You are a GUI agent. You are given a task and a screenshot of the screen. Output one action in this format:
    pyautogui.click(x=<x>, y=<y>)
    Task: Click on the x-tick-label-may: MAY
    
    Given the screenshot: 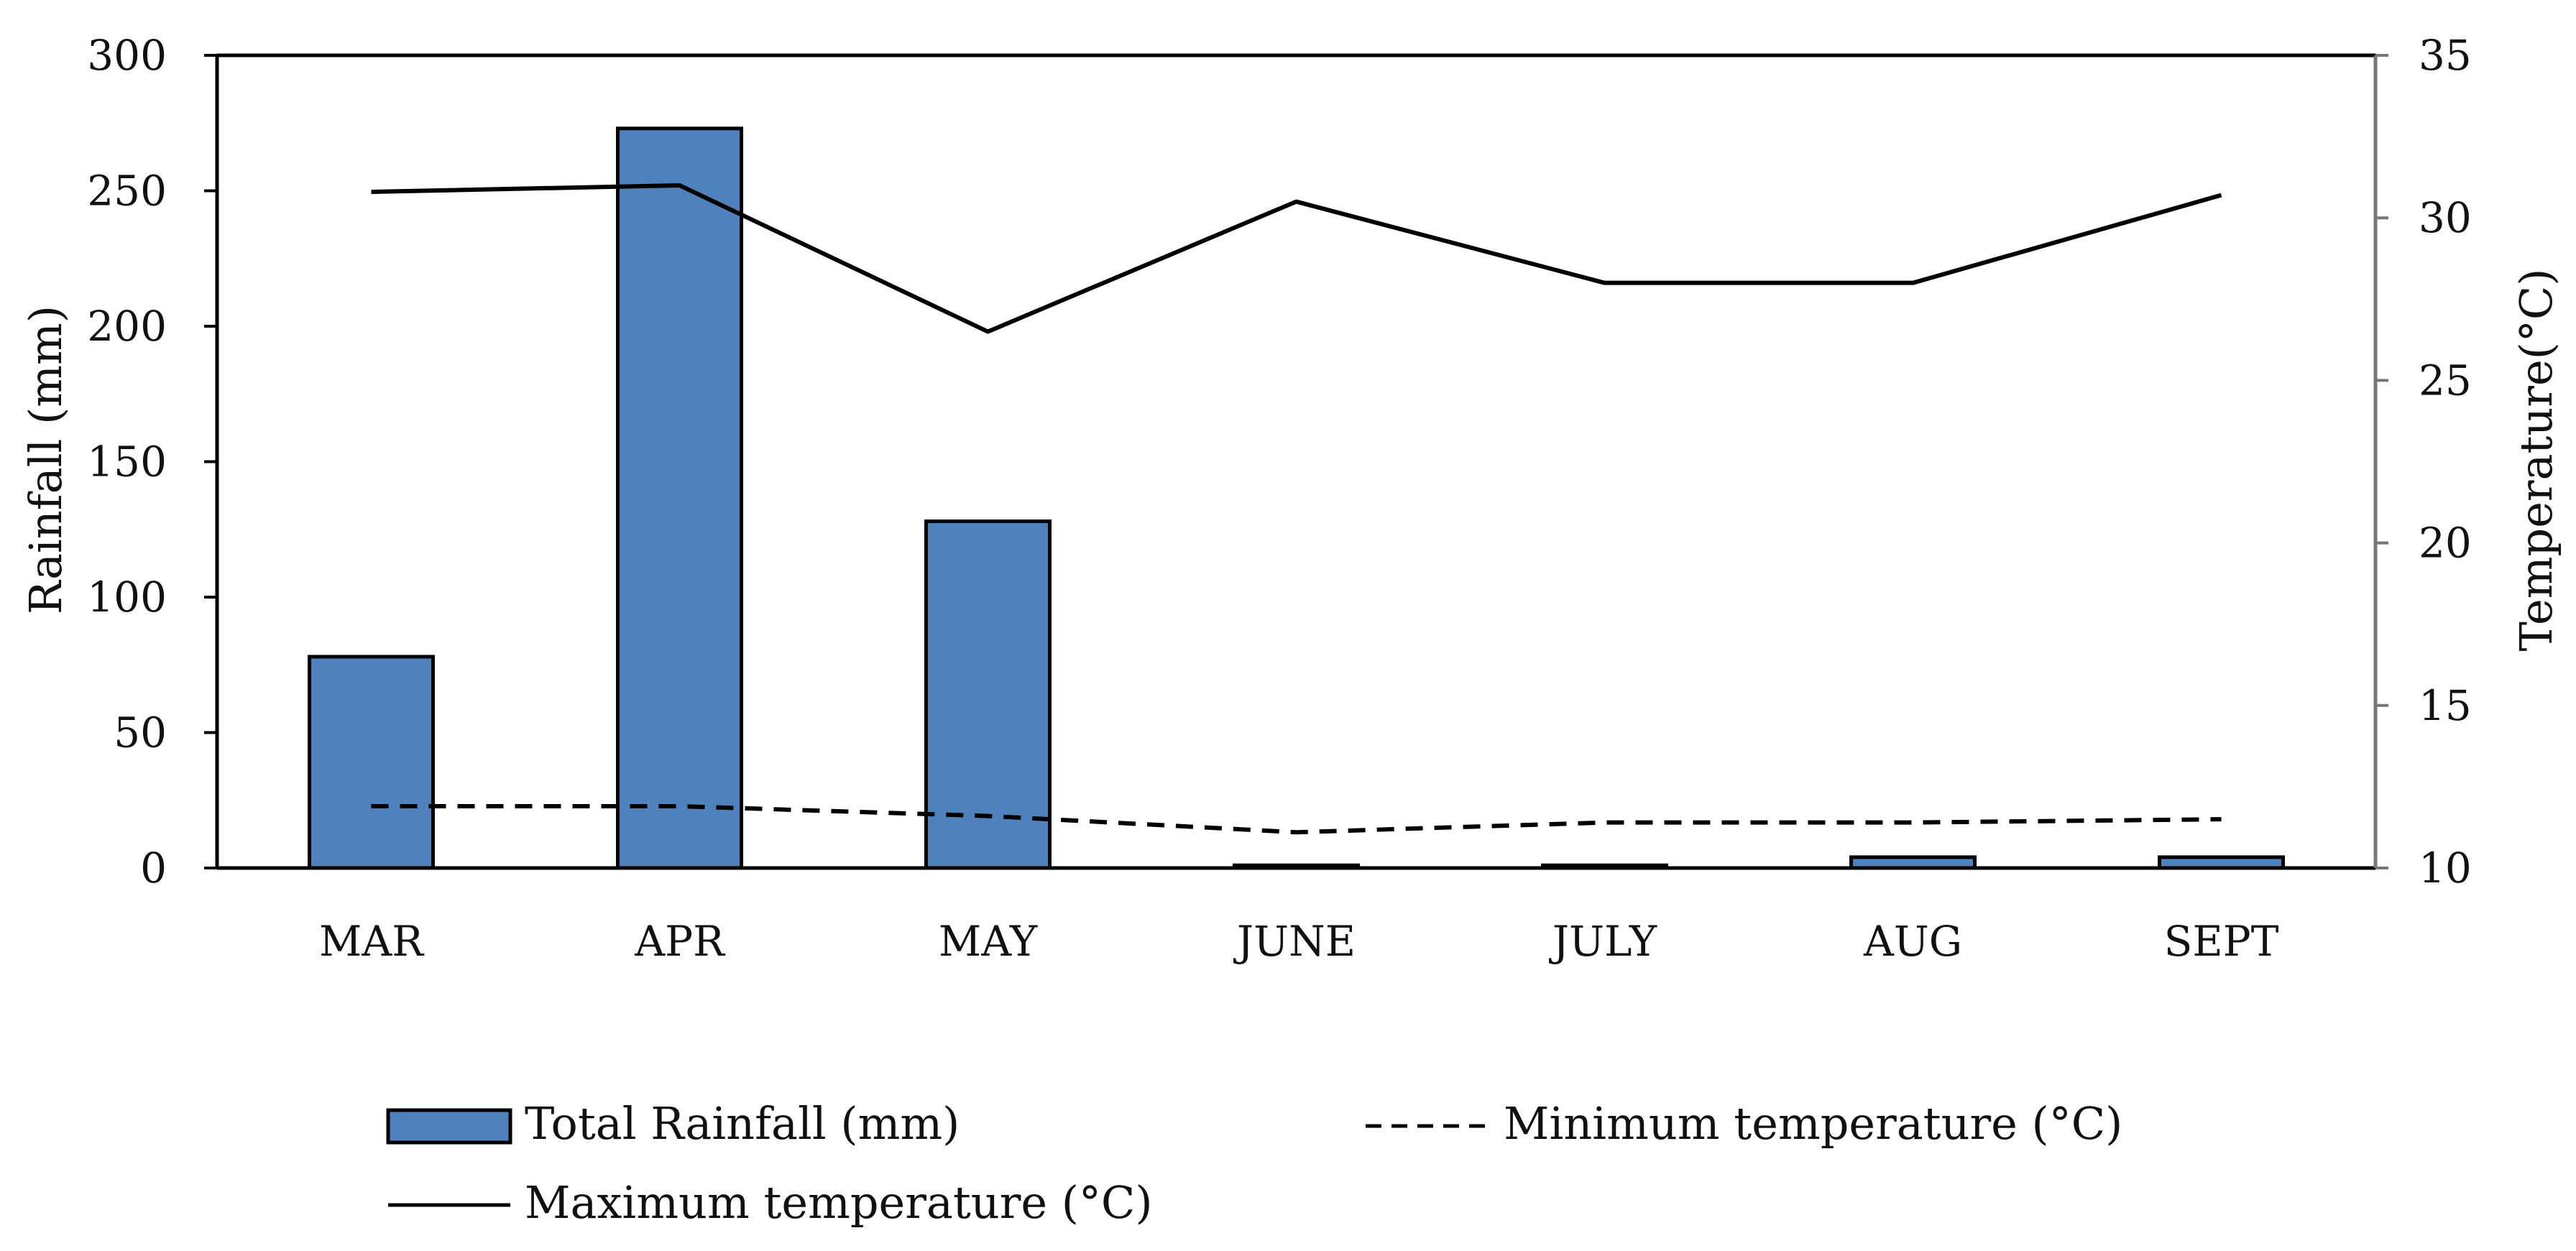 What is the action you would take?
    pyautogui.click(x=988, y=941)
    